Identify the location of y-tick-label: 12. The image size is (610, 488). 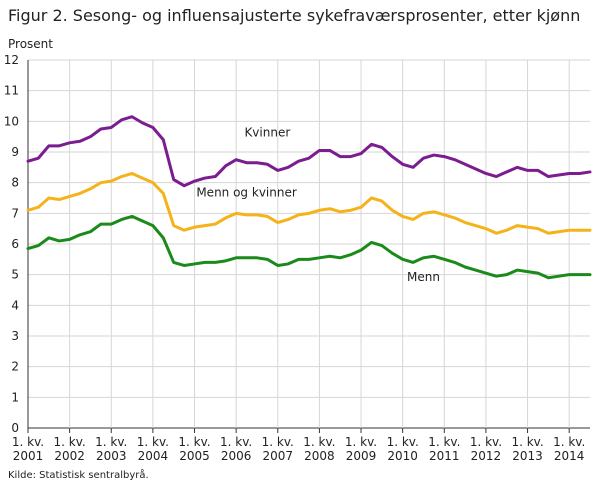
(11, 60).